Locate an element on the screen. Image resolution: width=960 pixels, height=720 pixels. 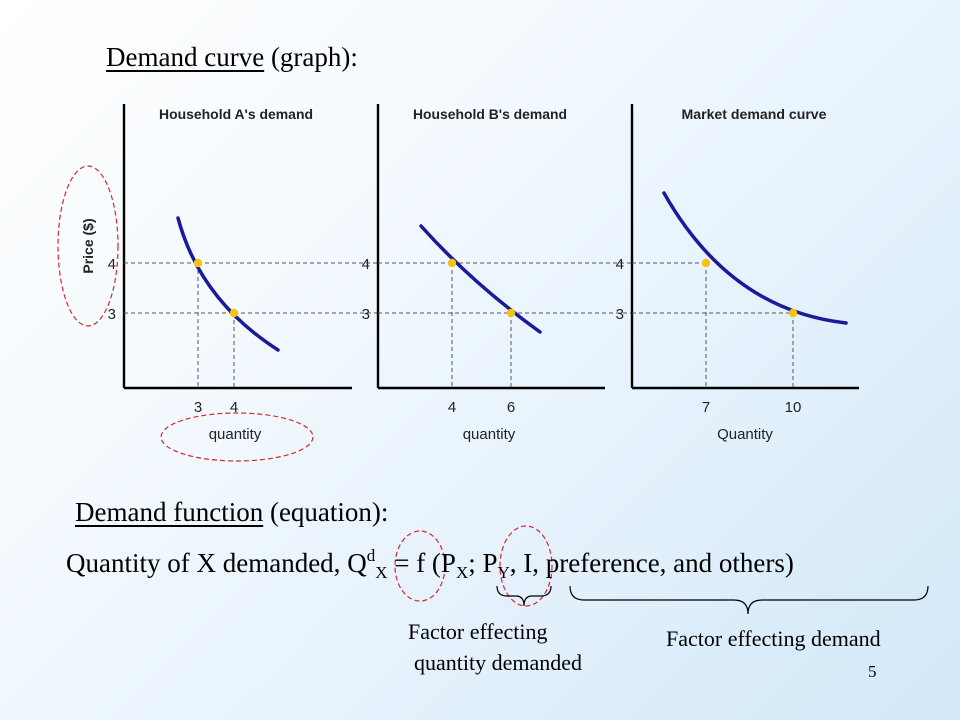
p3-y-tick-3: 3 is located at coordinates (620, 314).